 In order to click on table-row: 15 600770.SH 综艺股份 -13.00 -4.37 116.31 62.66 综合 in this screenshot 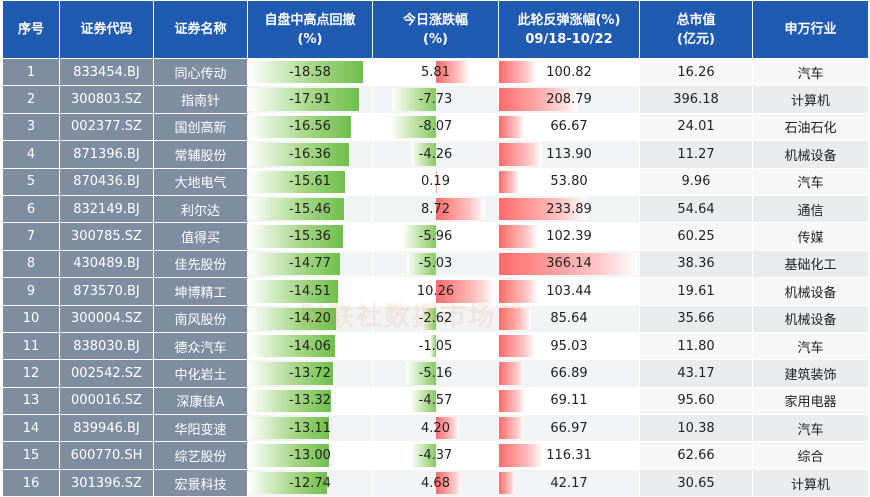, I will do `click(435, 455)`.